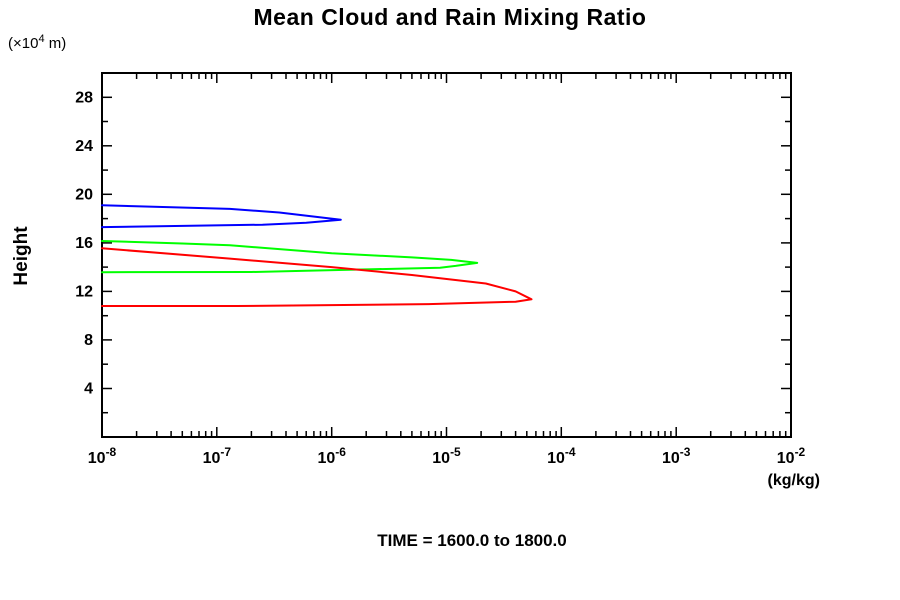 The height and width of the screenshot is (600, 900). Describe the element at coordinates (793, 480) in the screenshot. I see `x-axis-unit-label: (kg/kg)` at that location.